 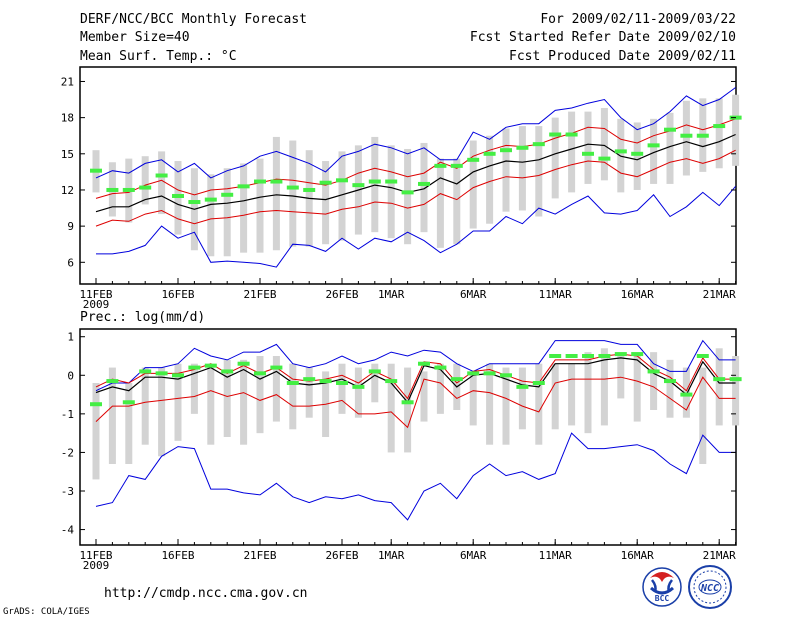 I want to click on temperature-medians, so click(x=416, y=160).